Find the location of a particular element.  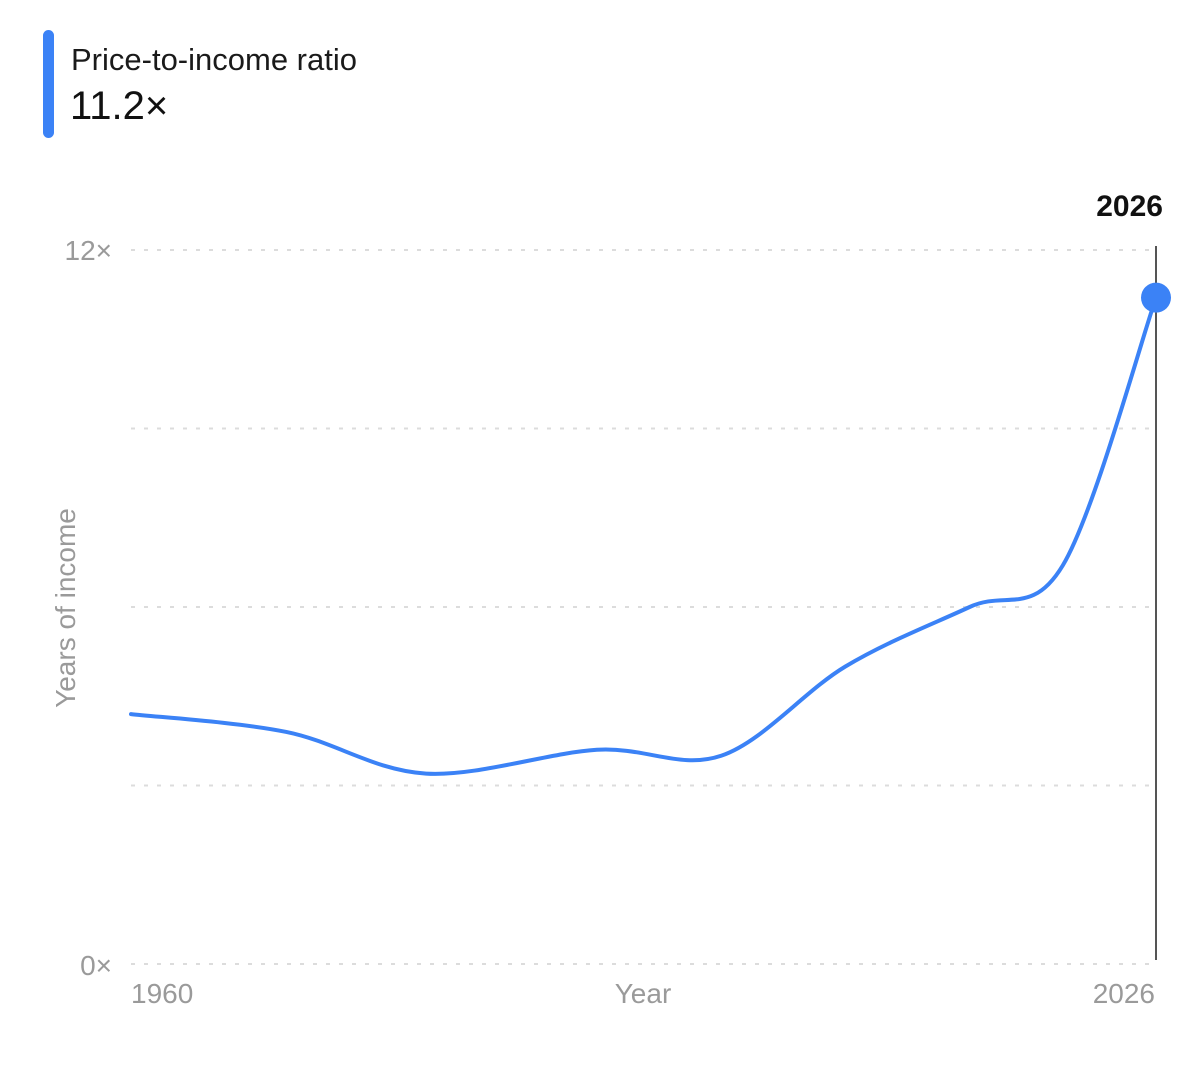

highlighted-data-point is located at coordinates (1156, 297).